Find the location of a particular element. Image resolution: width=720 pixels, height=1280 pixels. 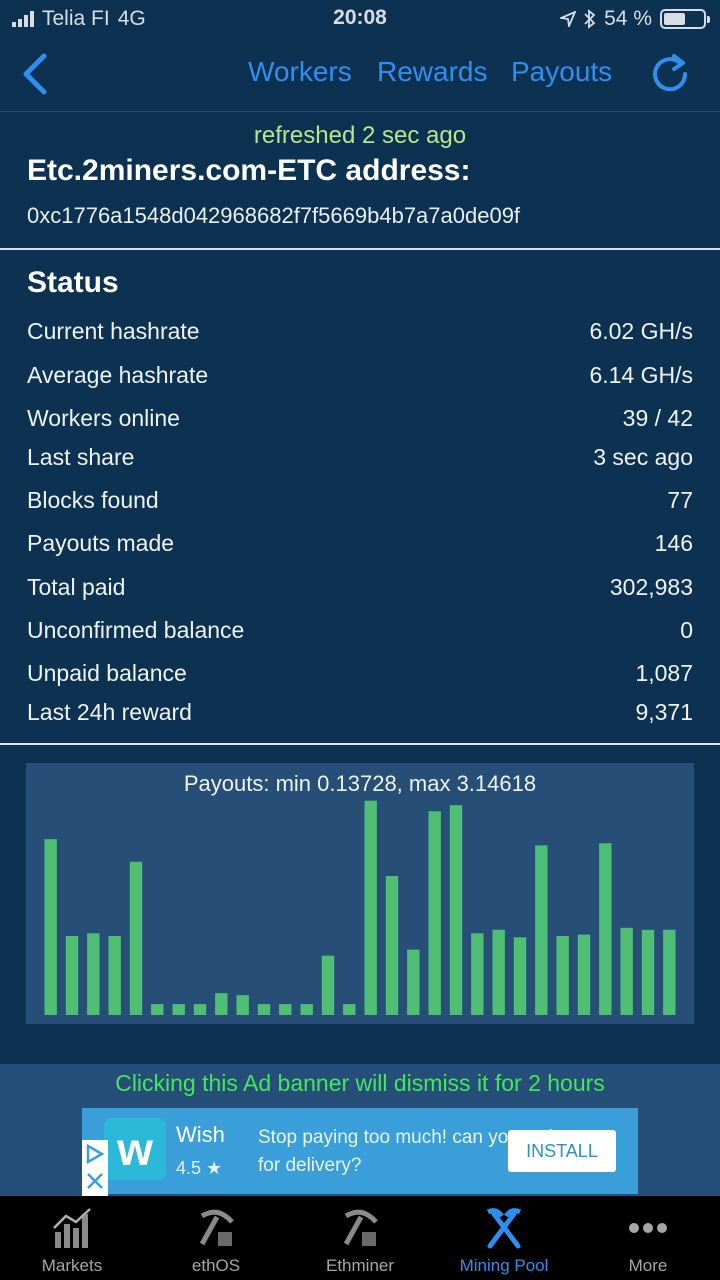

status-label: Average hashrate is located at coordinates (118, 375).